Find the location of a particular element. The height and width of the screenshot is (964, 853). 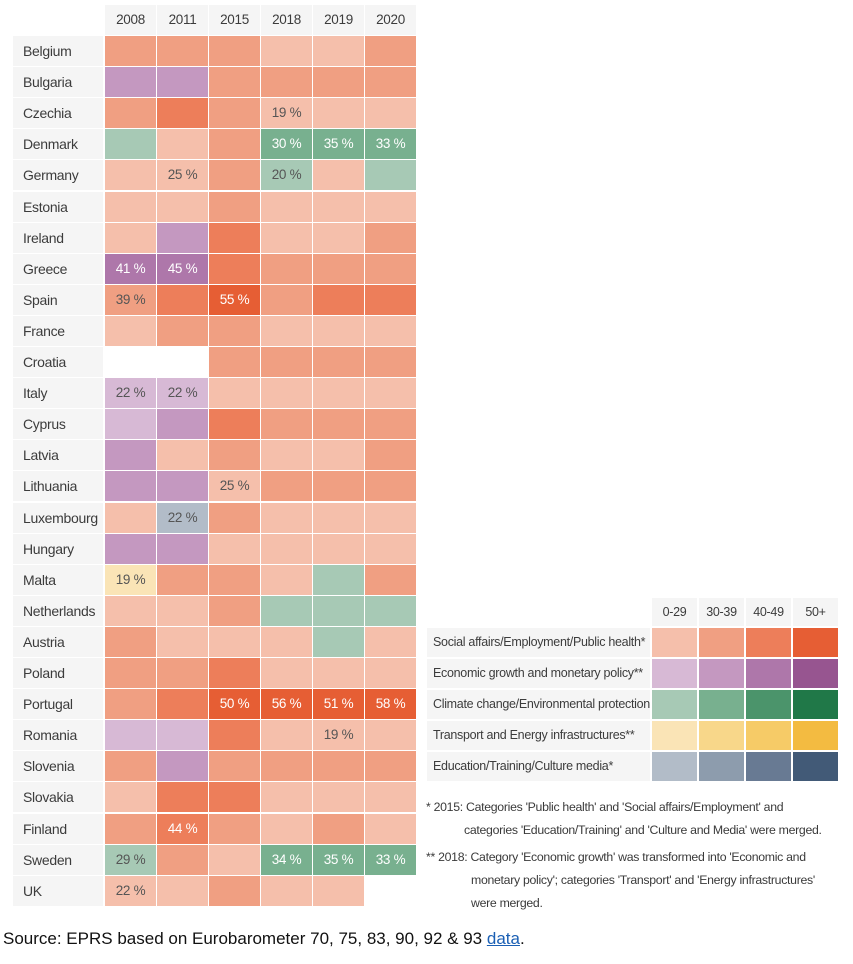

legend-band-header: 0-29 is located at coordinates (674, 612).